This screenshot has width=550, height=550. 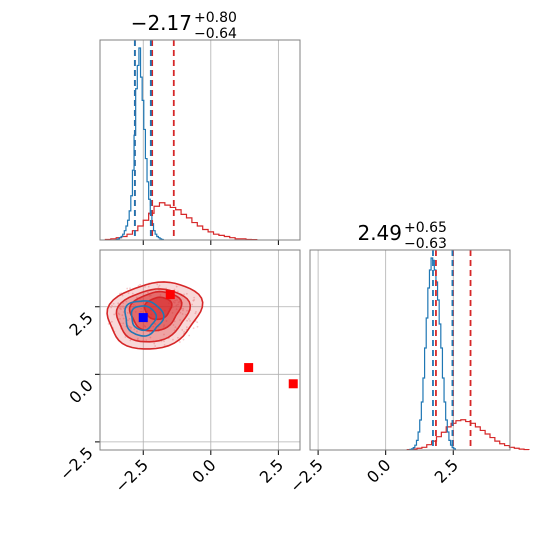 I want to click on p4-frame, so click(x=410, y=350).